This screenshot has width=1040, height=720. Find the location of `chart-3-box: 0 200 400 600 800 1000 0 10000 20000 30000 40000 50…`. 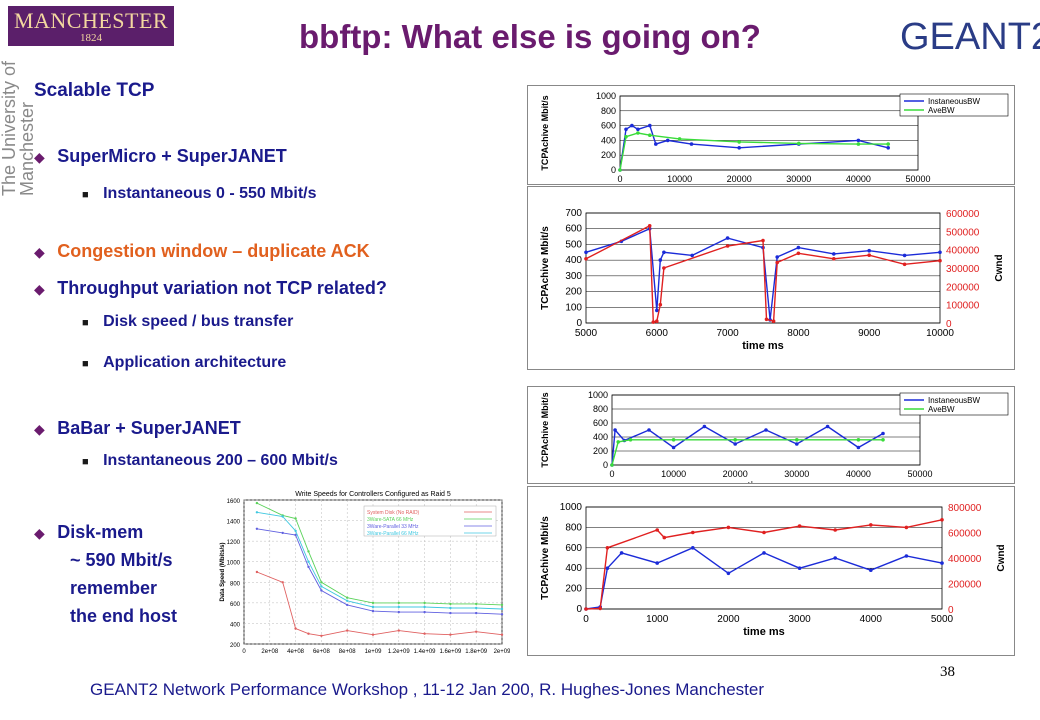

chart-3-box: 0 200 400 600 800 1000 0 10000 20000 30000 40000 50… is located at coordinates (771, 439).